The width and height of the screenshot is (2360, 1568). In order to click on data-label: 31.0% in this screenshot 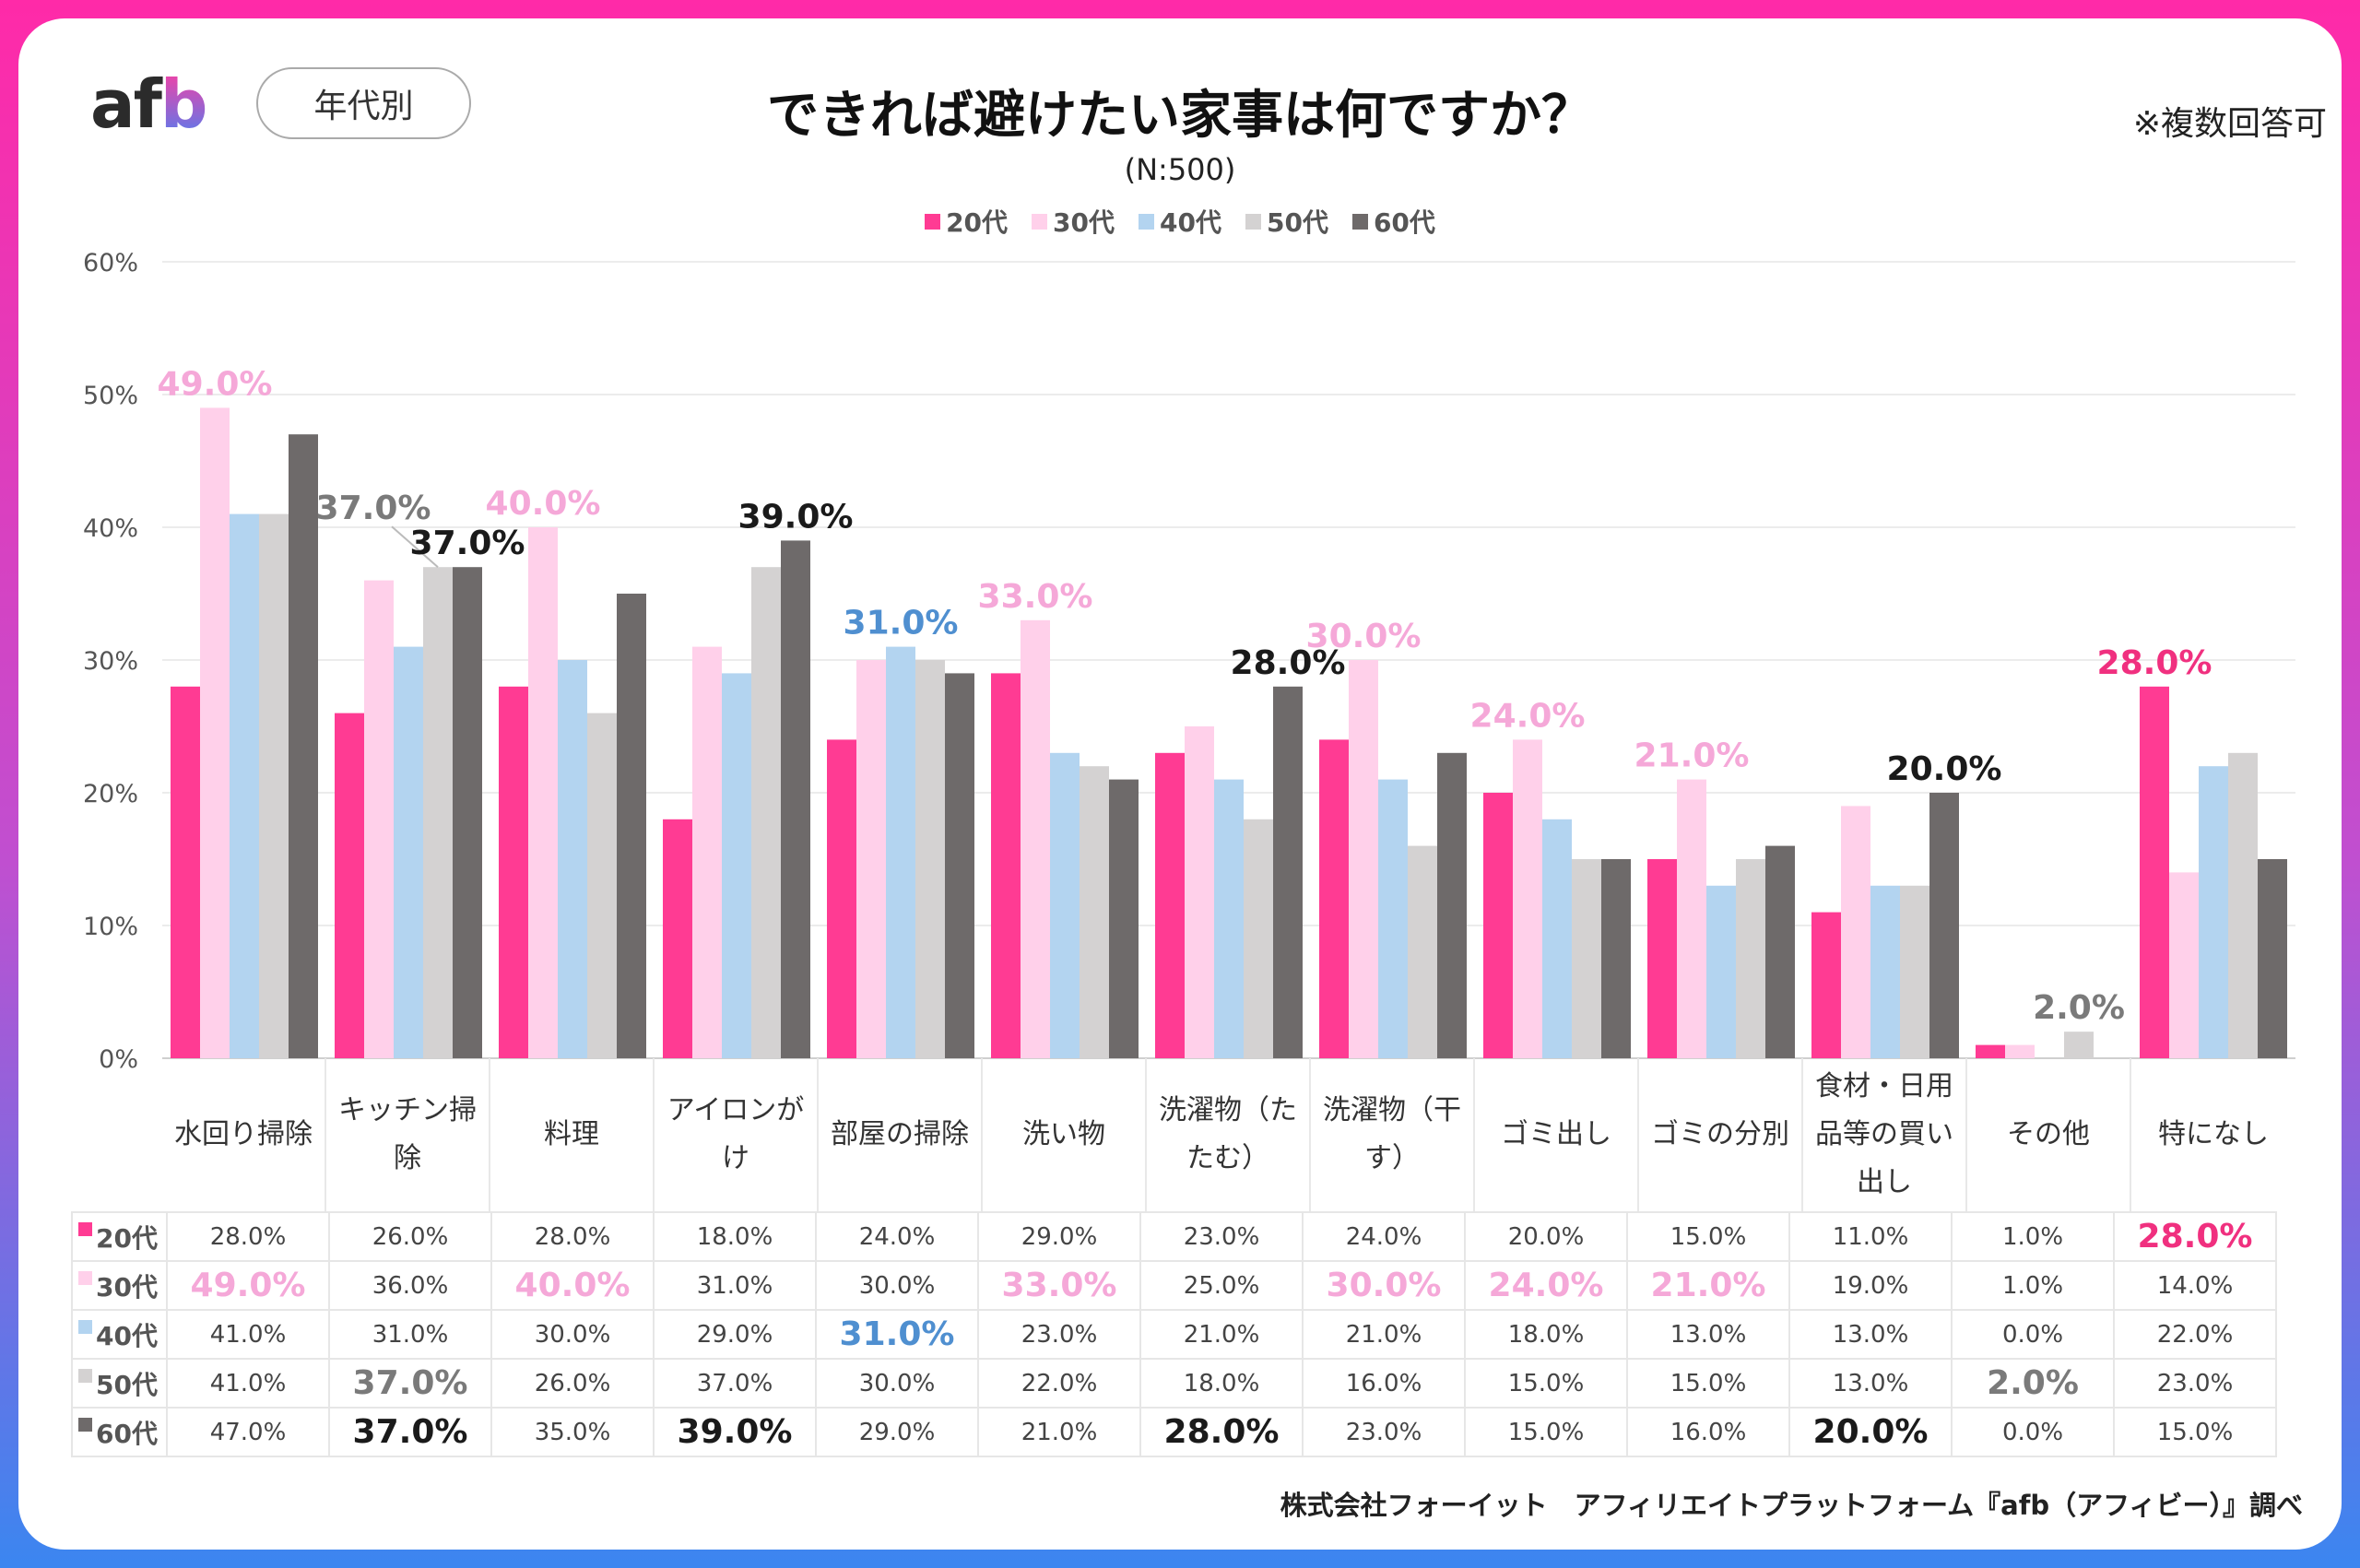, I will do `click(901, 624)`.